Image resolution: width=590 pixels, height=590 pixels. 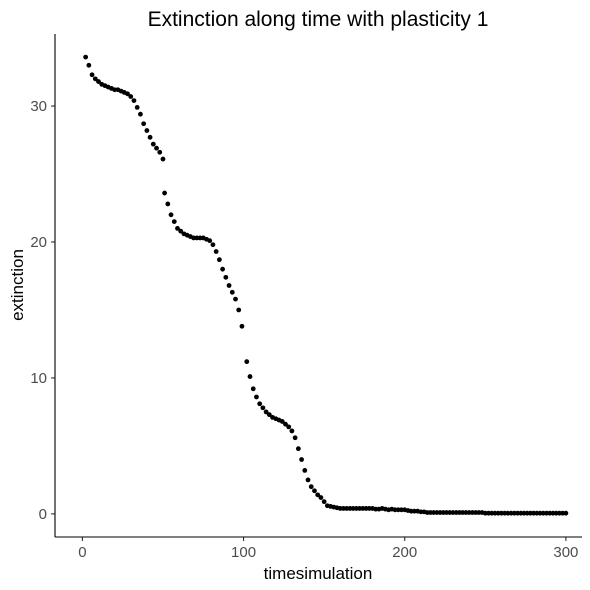 I want to click on x-tick-label: 300, so click(x=565, y=552).